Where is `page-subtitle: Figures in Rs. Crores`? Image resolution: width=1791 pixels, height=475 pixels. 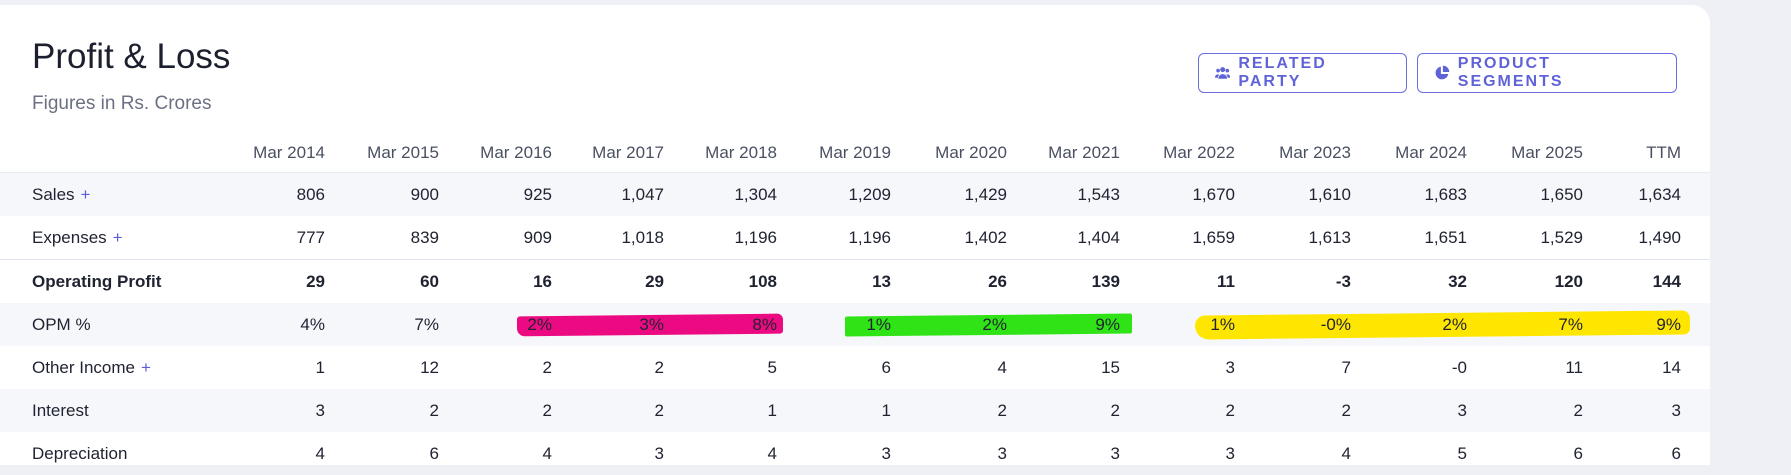 page-subtitle: Figures in Rs. Crores is located at coordinates (122, 103).